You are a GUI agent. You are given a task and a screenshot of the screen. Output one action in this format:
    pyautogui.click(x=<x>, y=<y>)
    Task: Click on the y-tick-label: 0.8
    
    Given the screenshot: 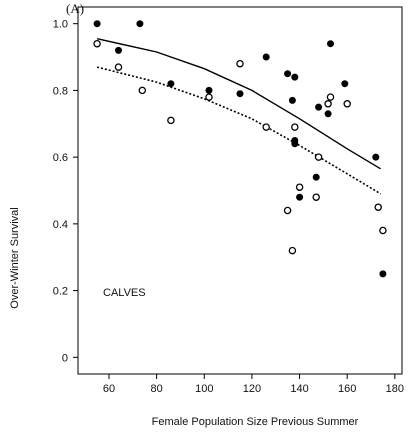 What is the action you would take?
    pyautogui.click(x=60, y=91)
    